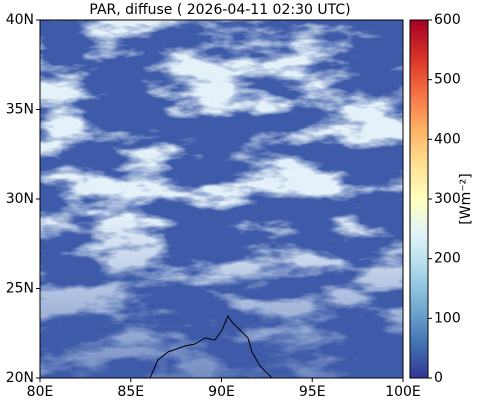 This screenshot has width=480, height=408. I want to click on colorbar-tick-label: 400, so click(447, 139).